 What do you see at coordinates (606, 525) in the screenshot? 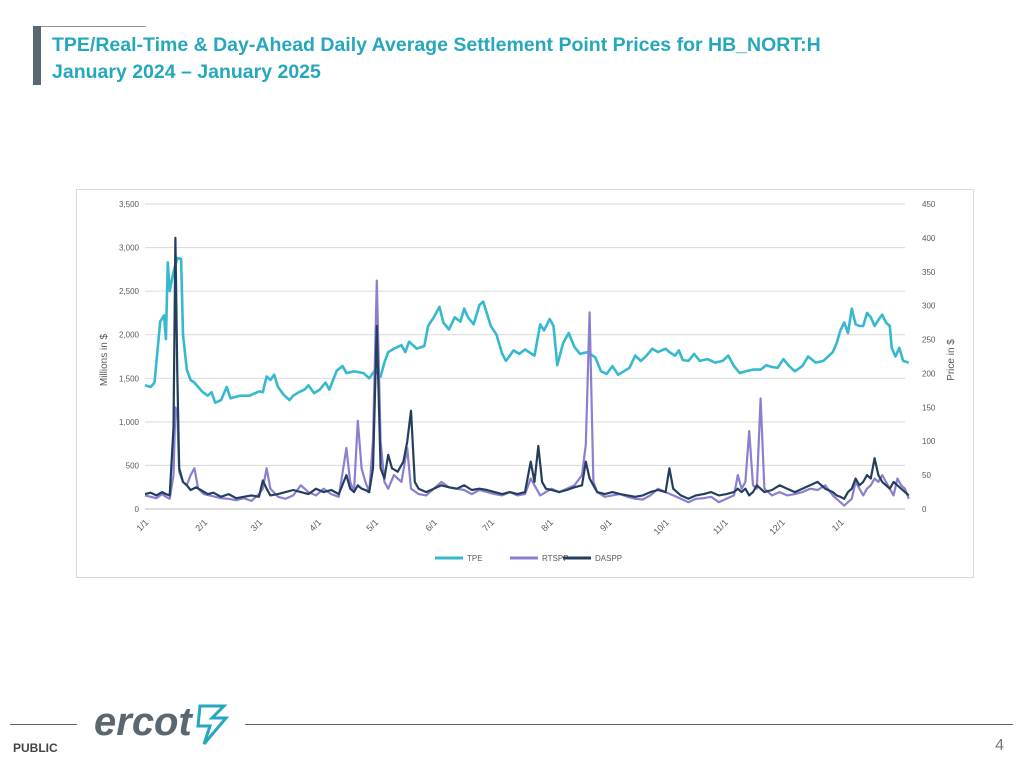
I see `x-tick-label: 9/1` at bounding box center [606, 525].